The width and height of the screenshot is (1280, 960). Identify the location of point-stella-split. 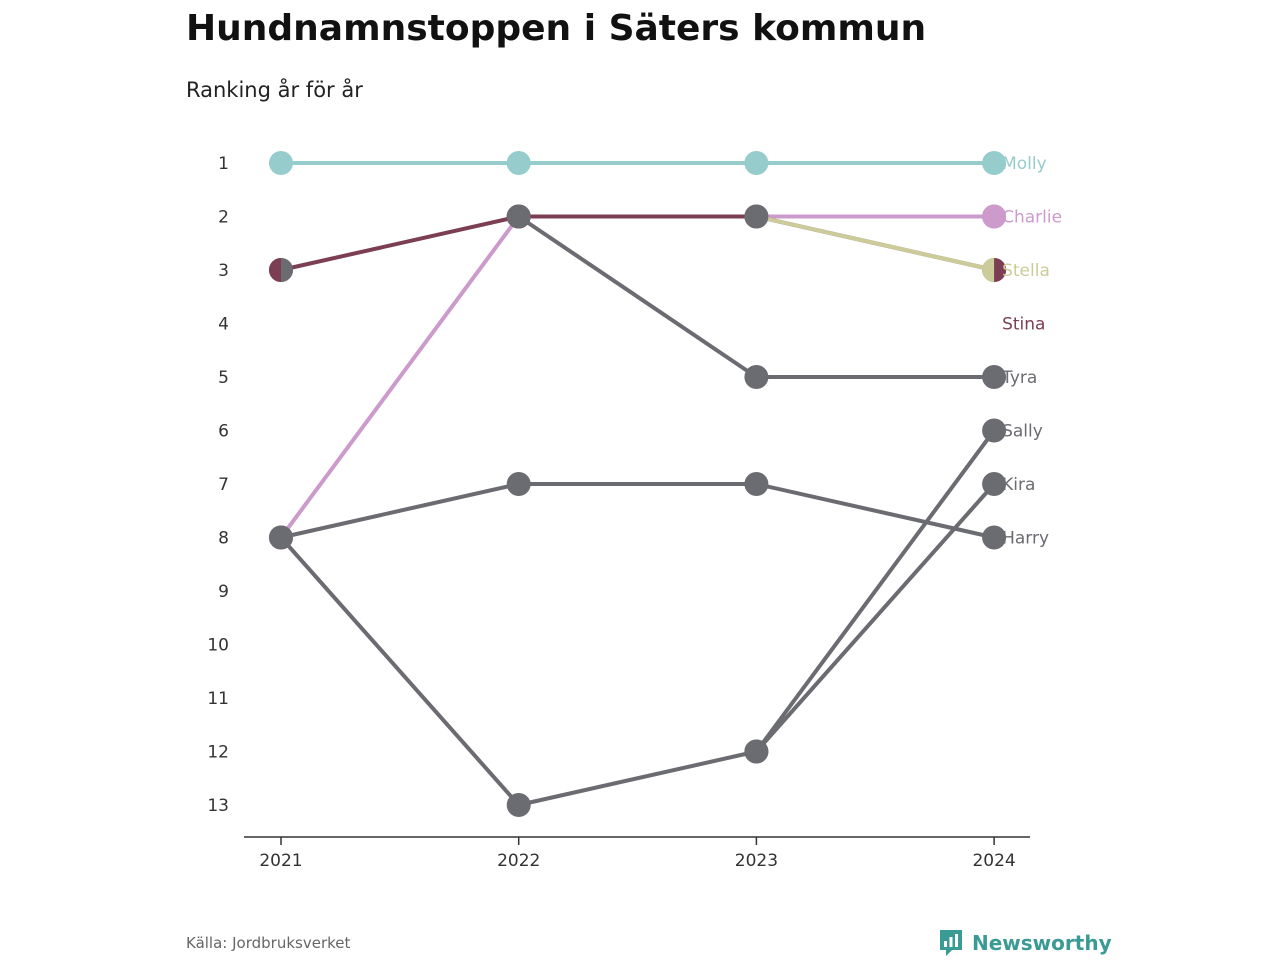
(988, 270).